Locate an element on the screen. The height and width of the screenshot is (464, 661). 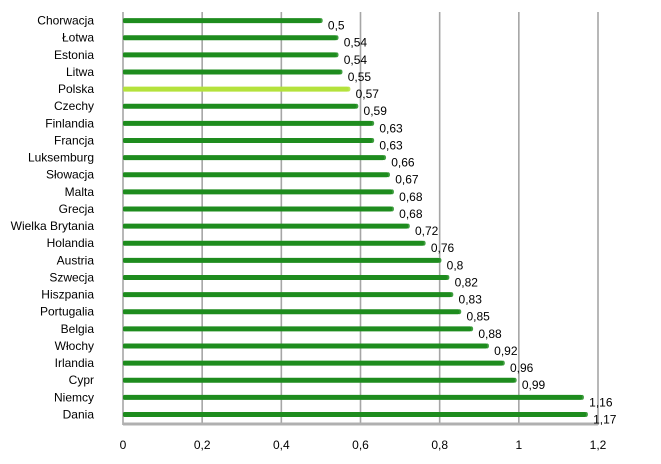
category-label: Grecja is located at coordinates (77, 209).